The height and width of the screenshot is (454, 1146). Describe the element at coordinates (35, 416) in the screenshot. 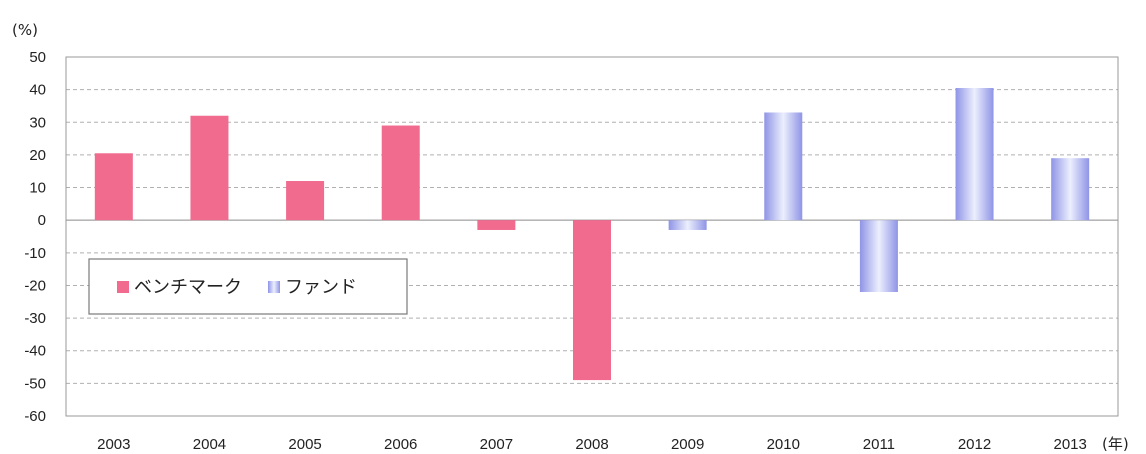

I see `y-tick-label: -60` at that location.